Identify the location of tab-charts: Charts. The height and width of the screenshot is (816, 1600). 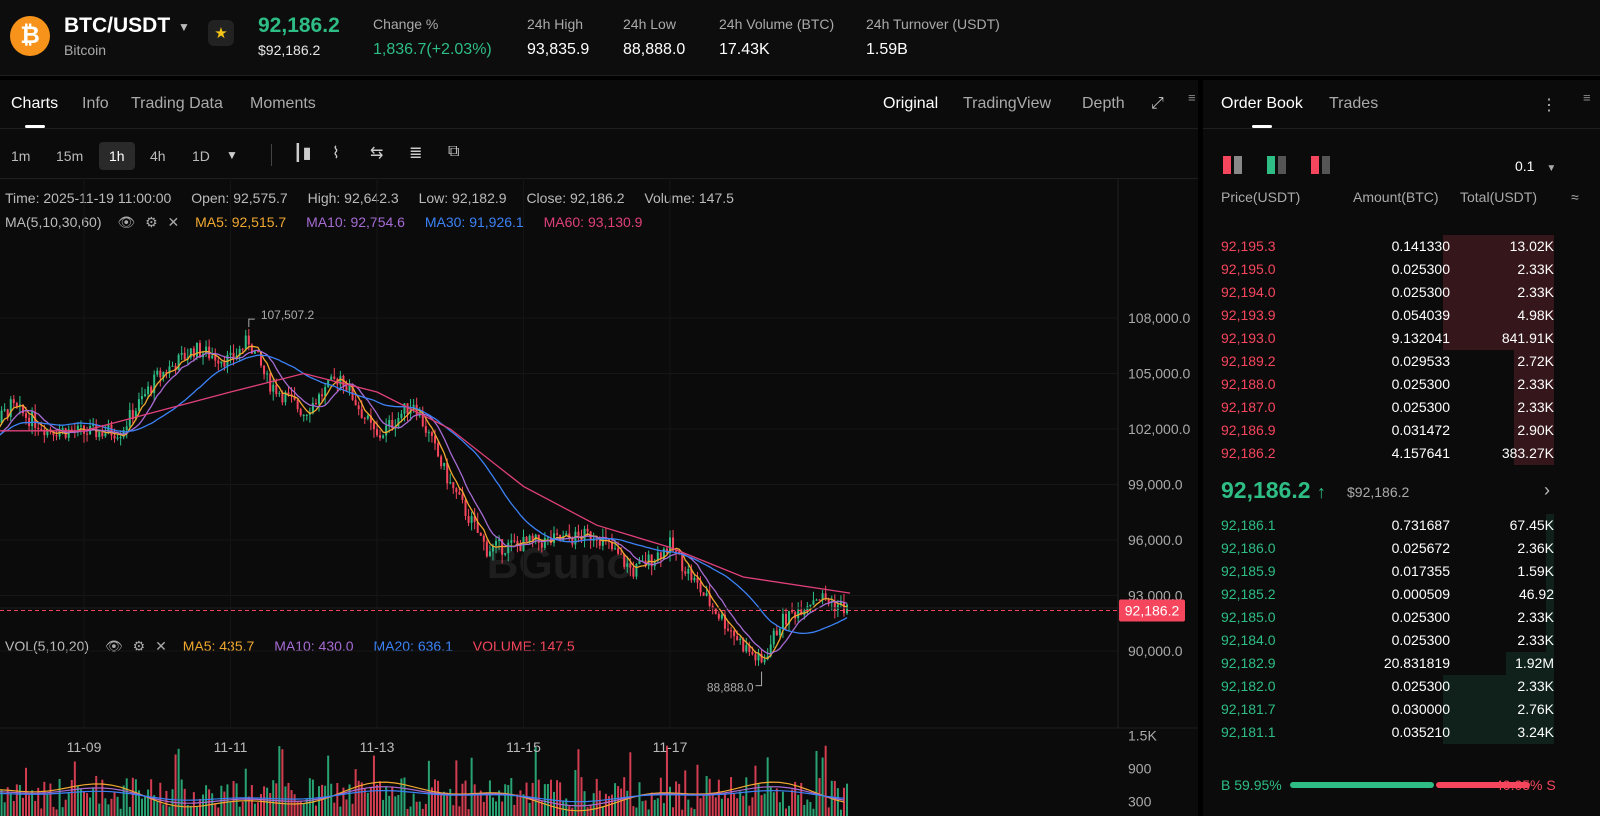
(35, 111).